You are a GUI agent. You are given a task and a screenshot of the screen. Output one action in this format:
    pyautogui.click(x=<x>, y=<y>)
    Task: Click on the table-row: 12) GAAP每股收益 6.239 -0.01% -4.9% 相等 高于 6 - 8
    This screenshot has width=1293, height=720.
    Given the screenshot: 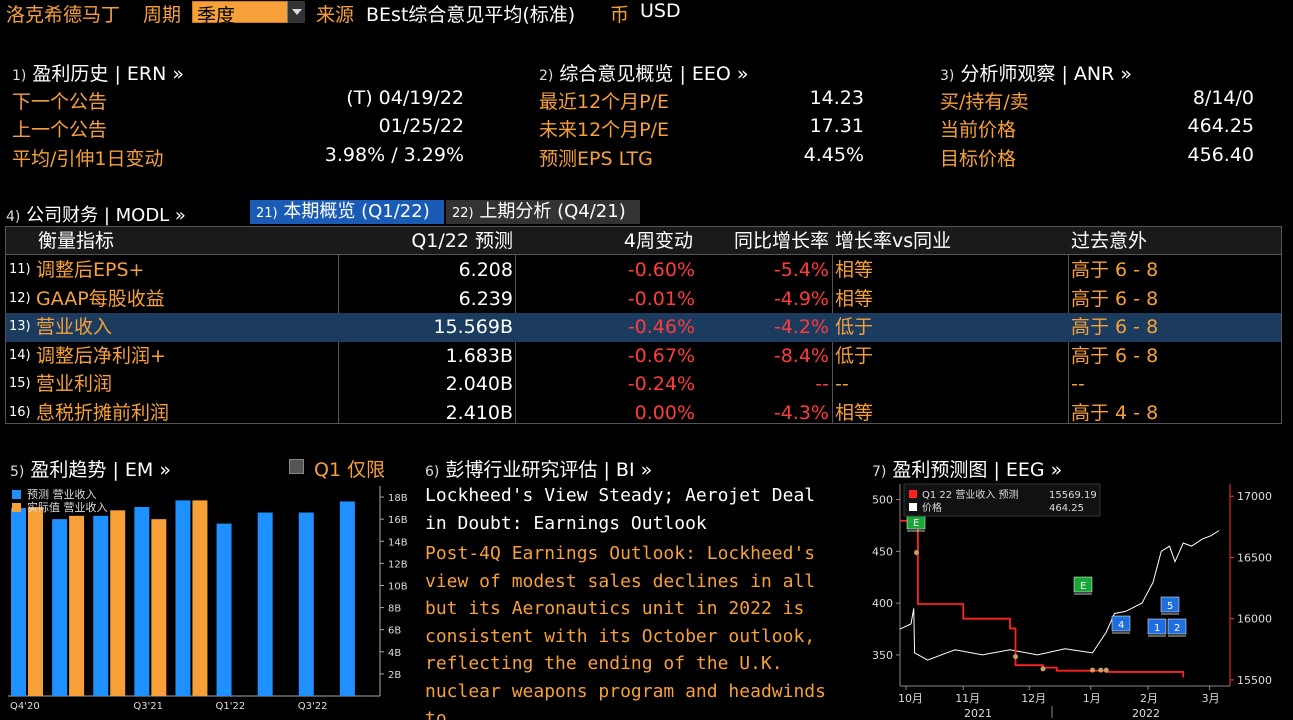 What is the action you would take?
    pyautogui.click(x=643, y=299)
    